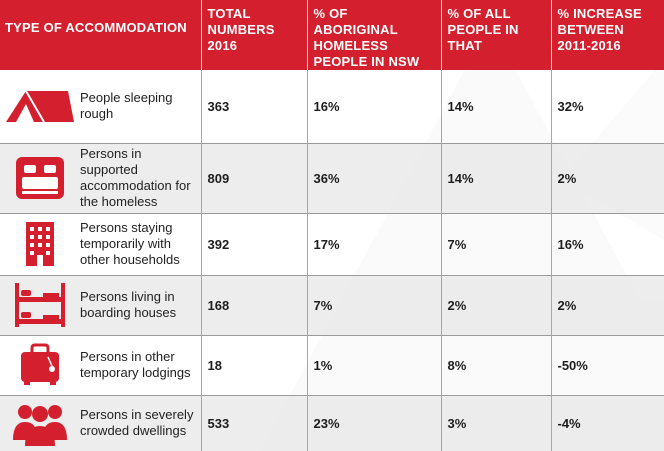 The width and height of the screenshot is (664, 451). I want to click on header-aboriginal-percent: % OF ABORIGINAL HOMELESS PEOPLE IN NSW, so click(373, 35).